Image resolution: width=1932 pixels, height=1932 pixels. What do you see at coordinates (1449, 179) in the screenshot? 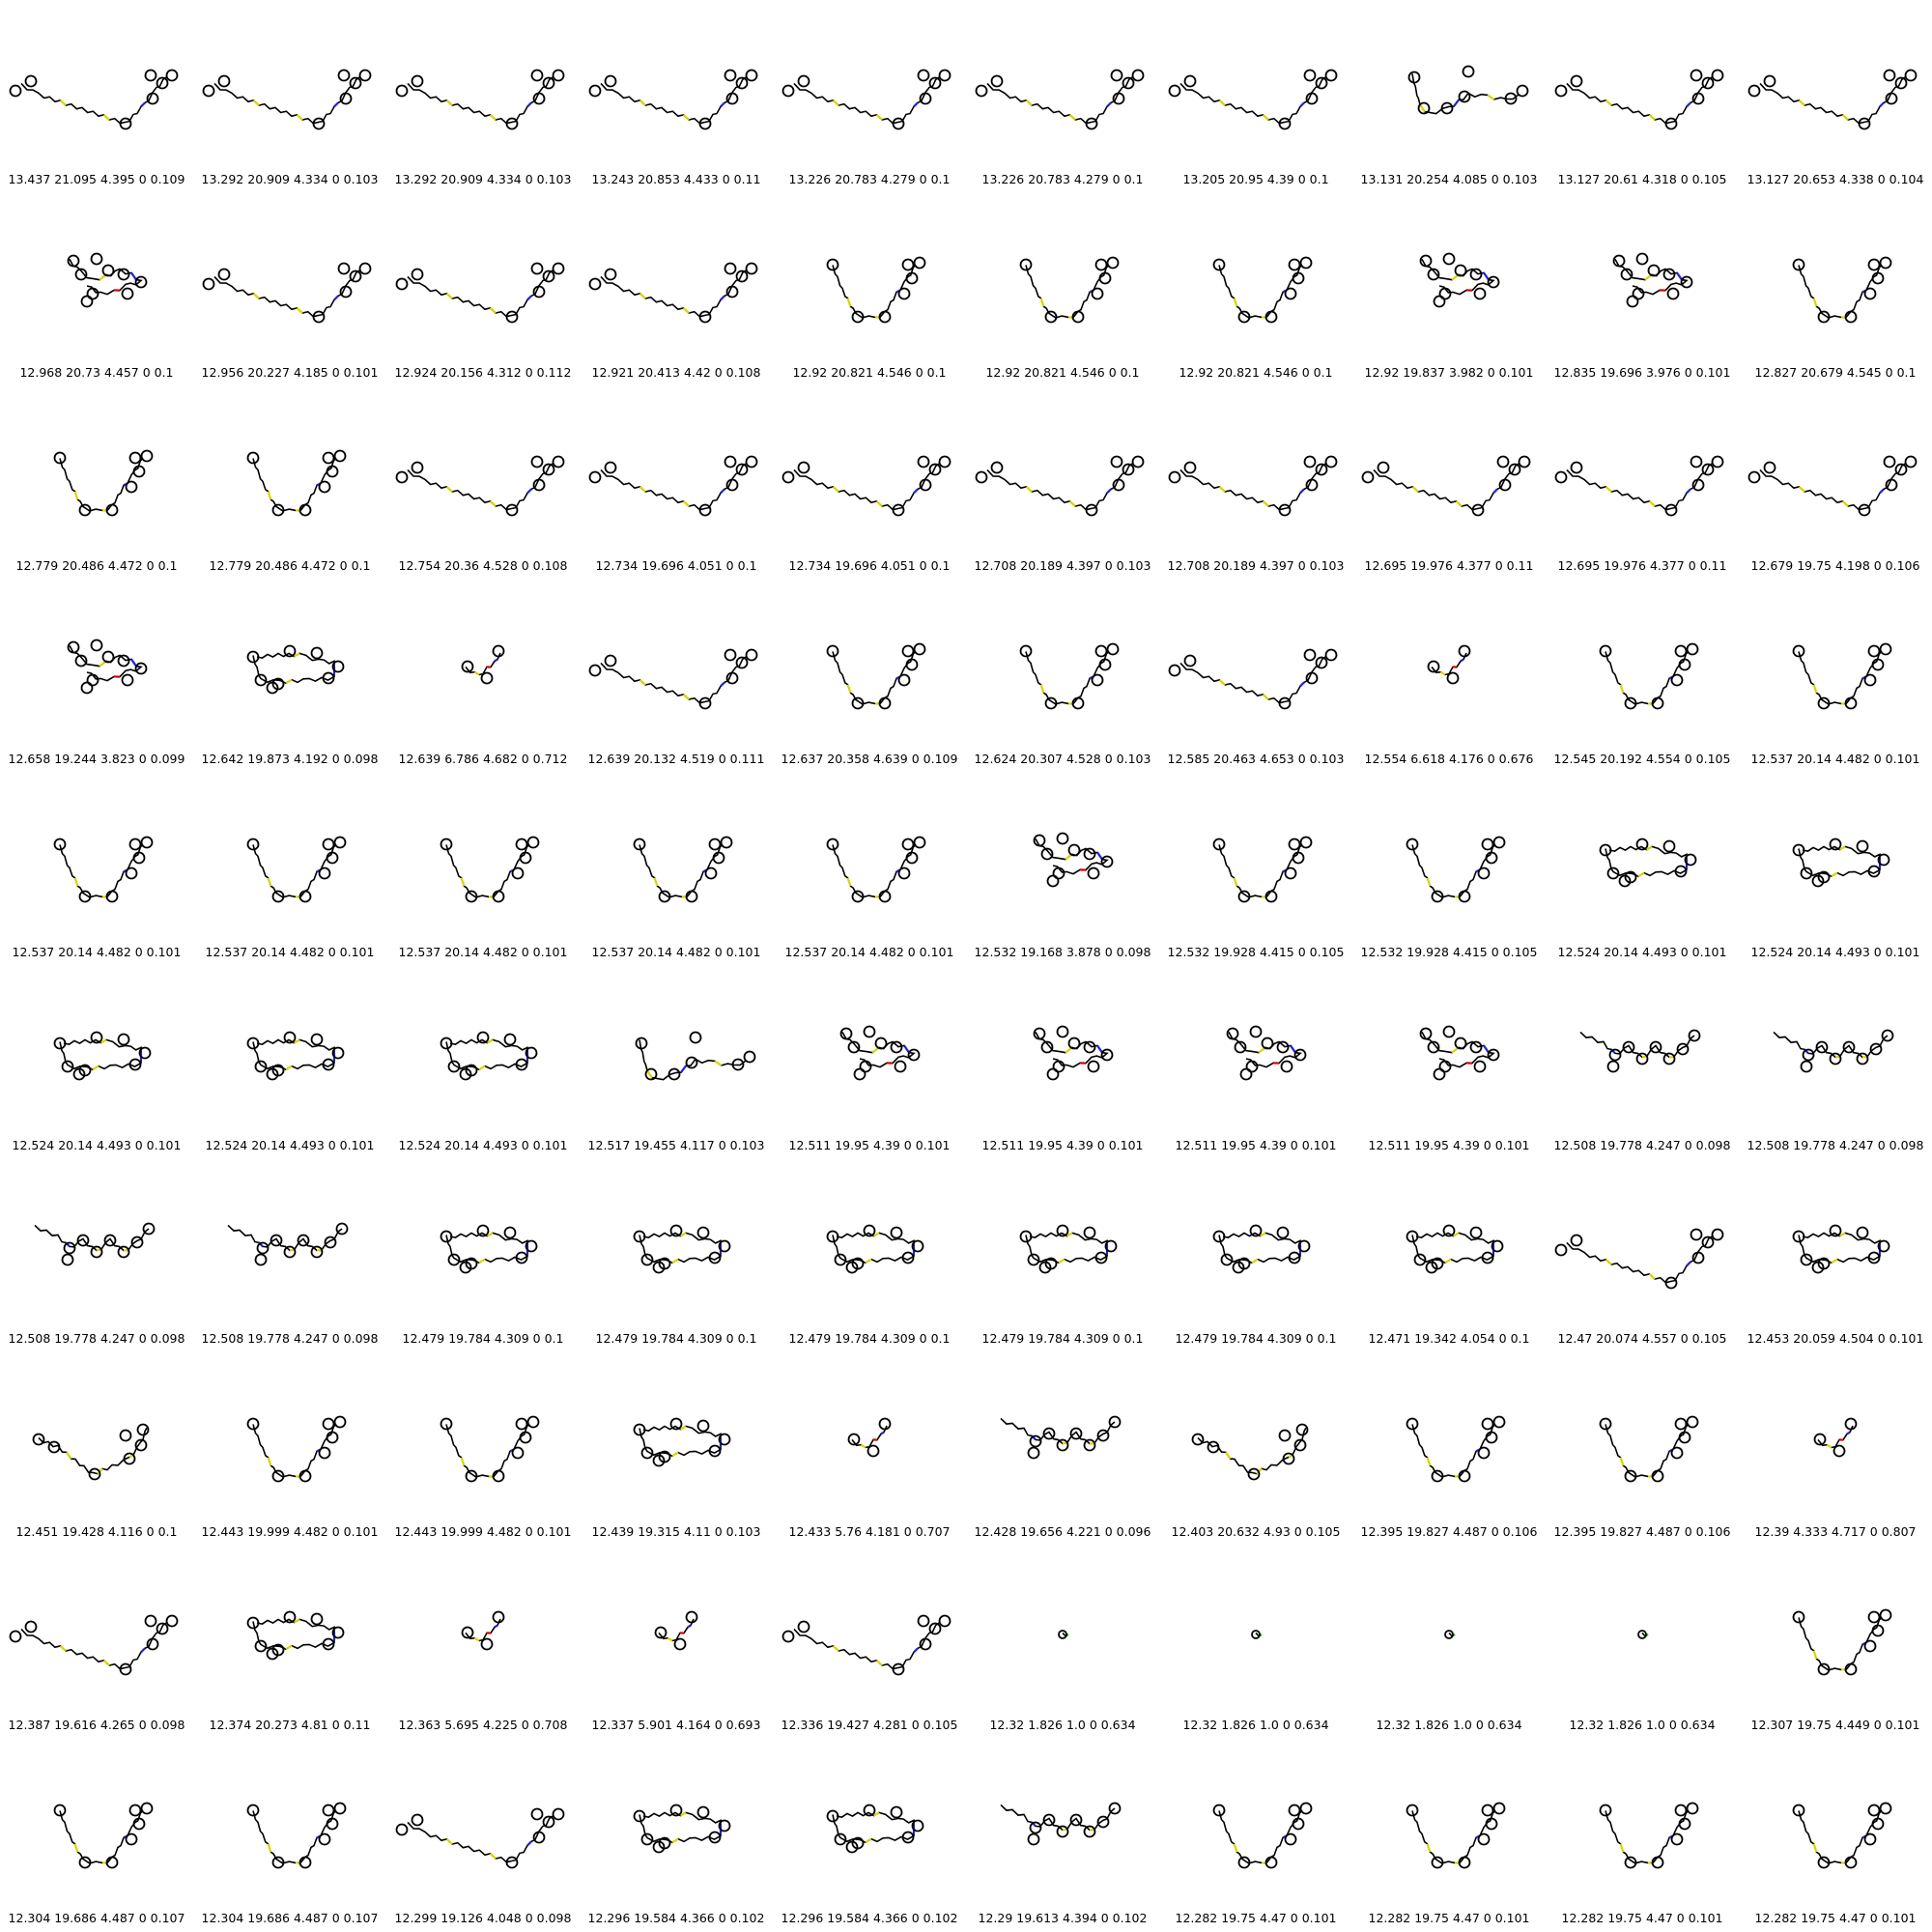
I see `molecule-caption: 13.131 20.254 4.085 0 0.103` at bounding box center [1449, 179].